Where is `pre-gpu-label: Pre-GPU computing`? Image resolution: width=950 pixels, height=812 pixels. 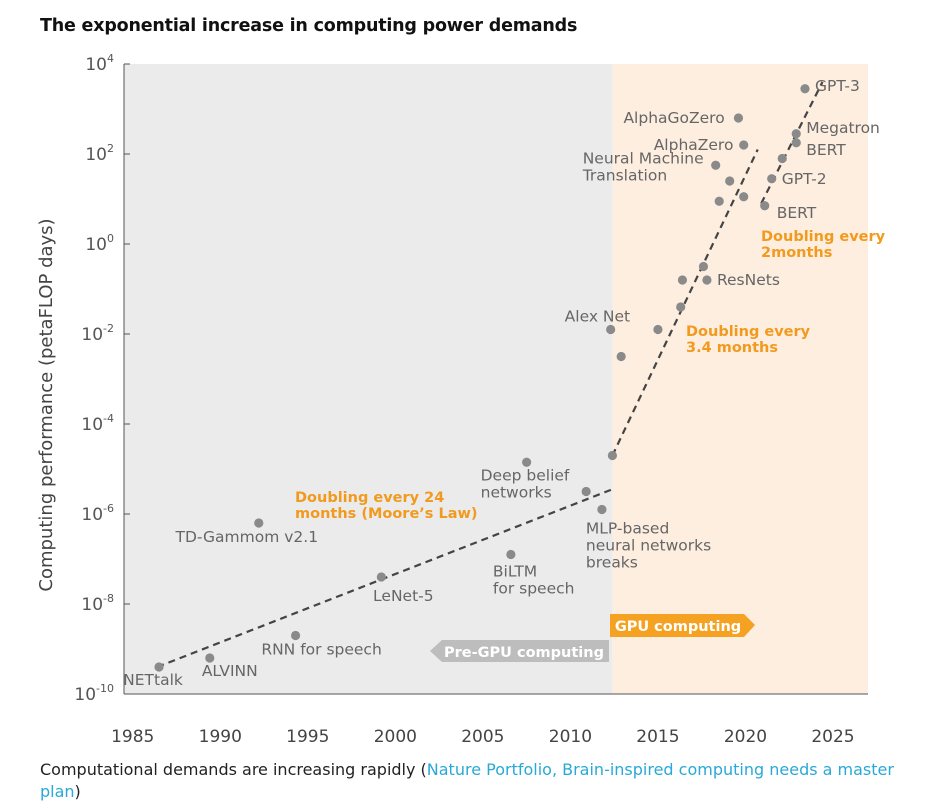
pre-gpu-label: Pre-GPU computing is located at coordinates (524, 653).